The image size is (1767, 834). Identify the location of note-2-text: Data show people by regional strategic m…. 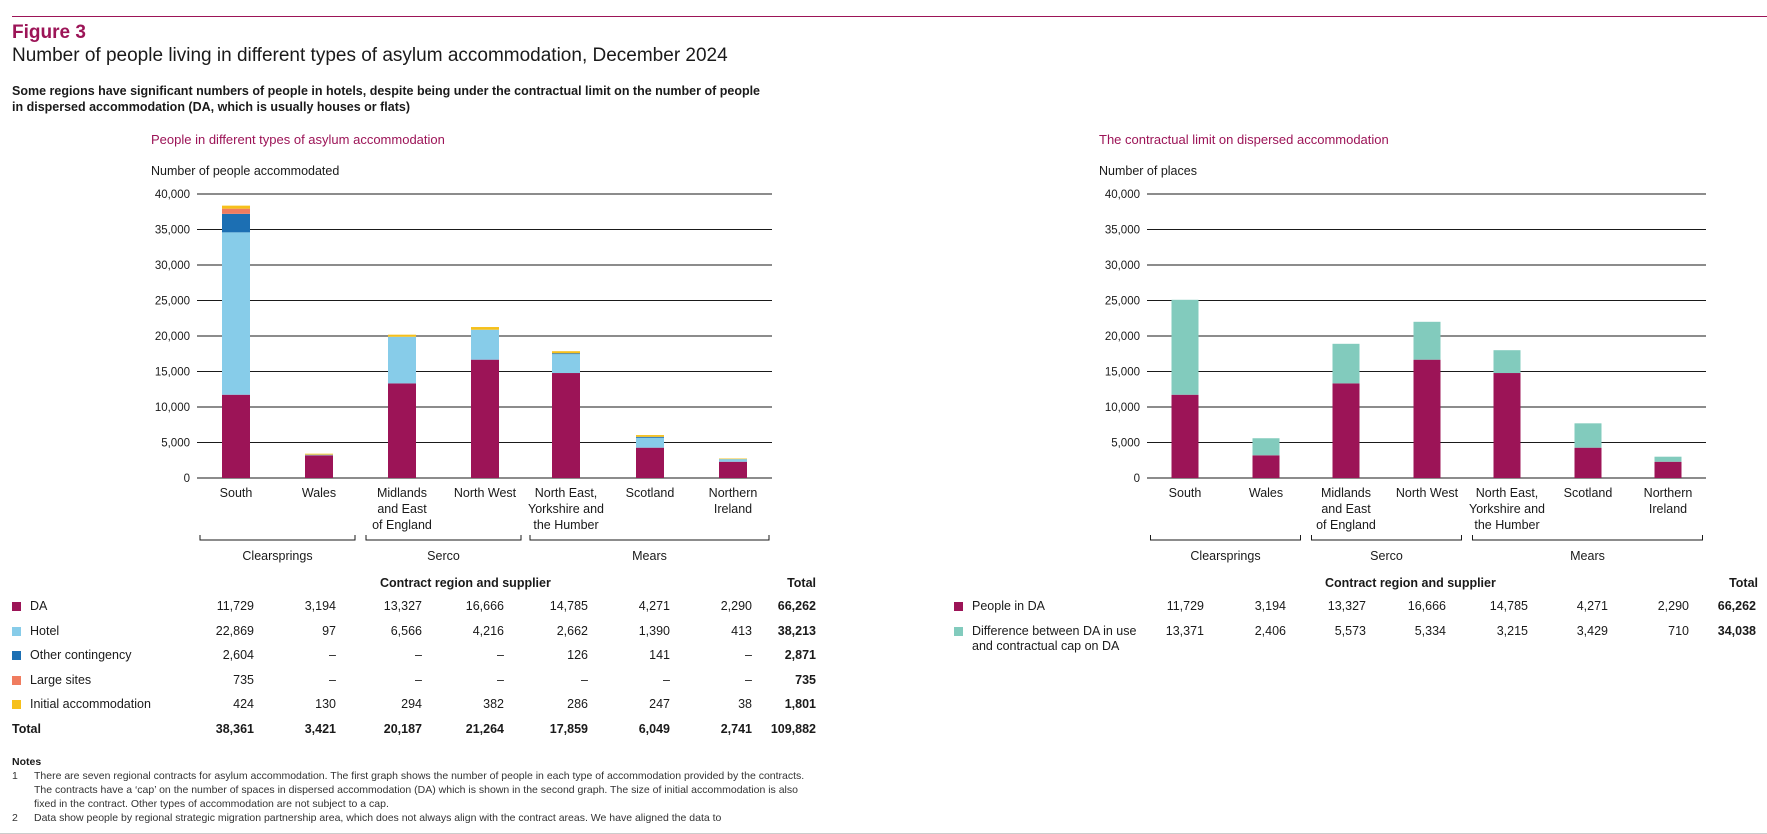
(378, 818).